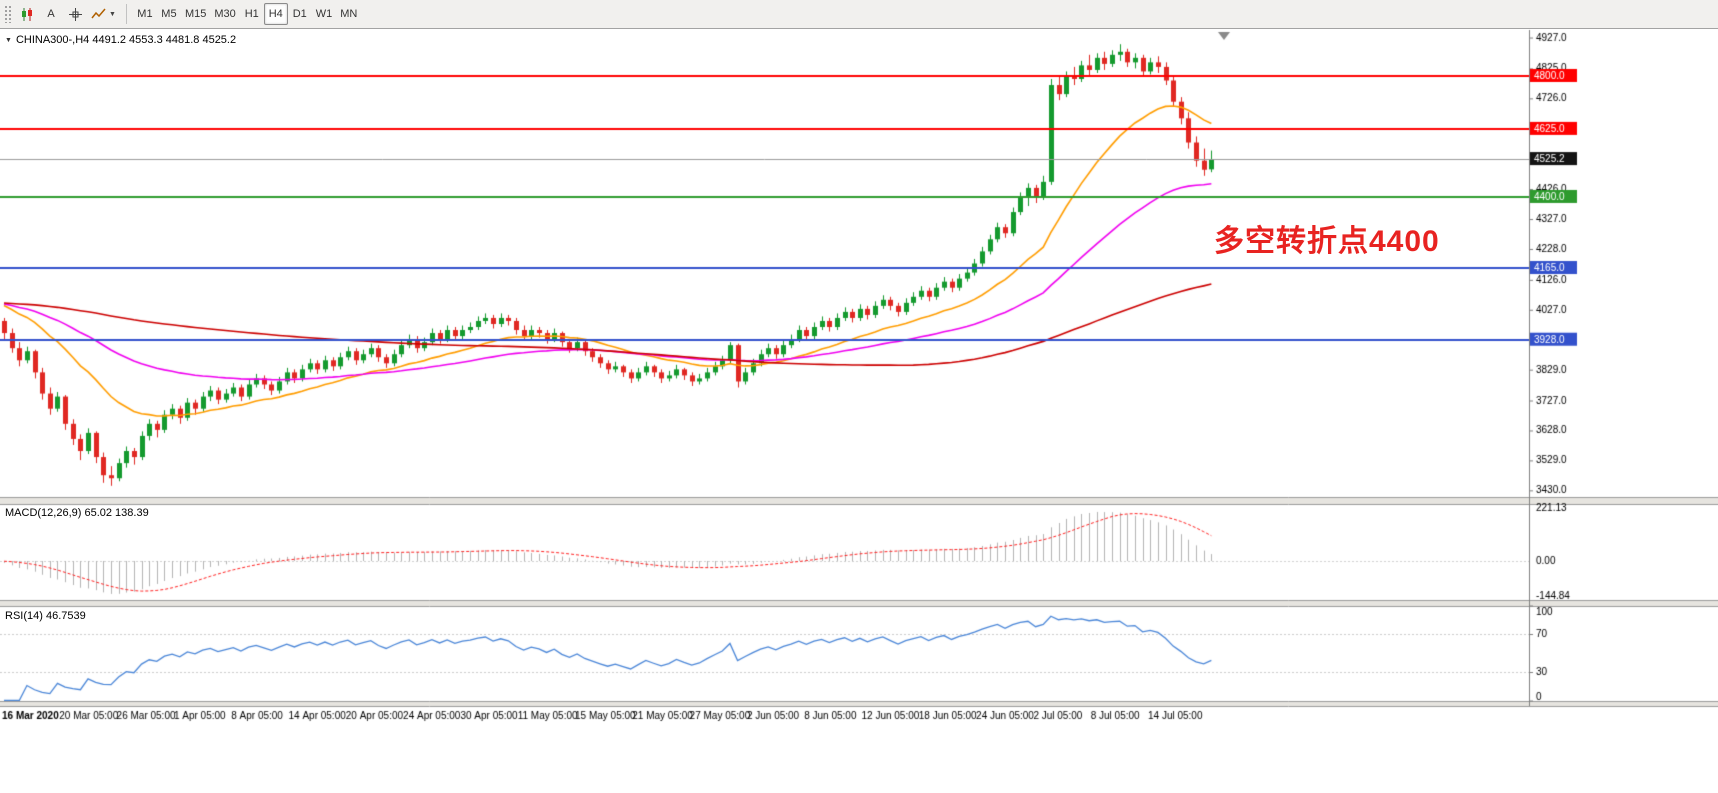 This screenshot has height=793, width=1718. I want to click on crosshair-icon, so click(75, 14).